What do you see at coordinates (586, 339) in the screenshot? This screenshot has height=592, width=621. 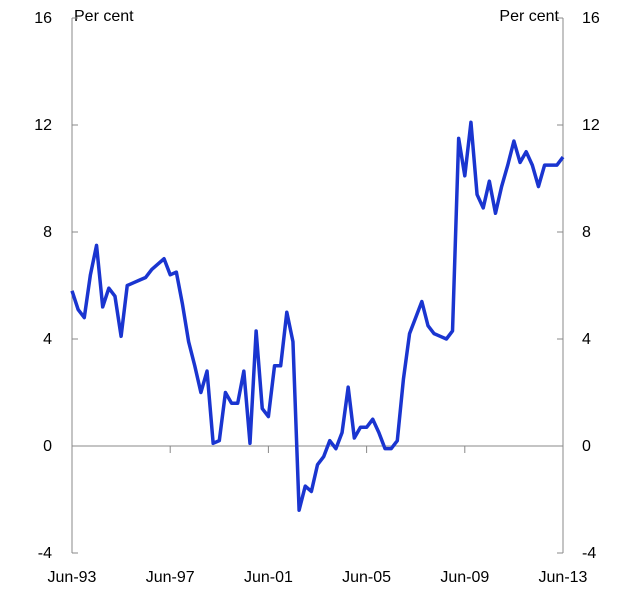 I see `y2-tick-label: 4` at bounding box center [586, 339].